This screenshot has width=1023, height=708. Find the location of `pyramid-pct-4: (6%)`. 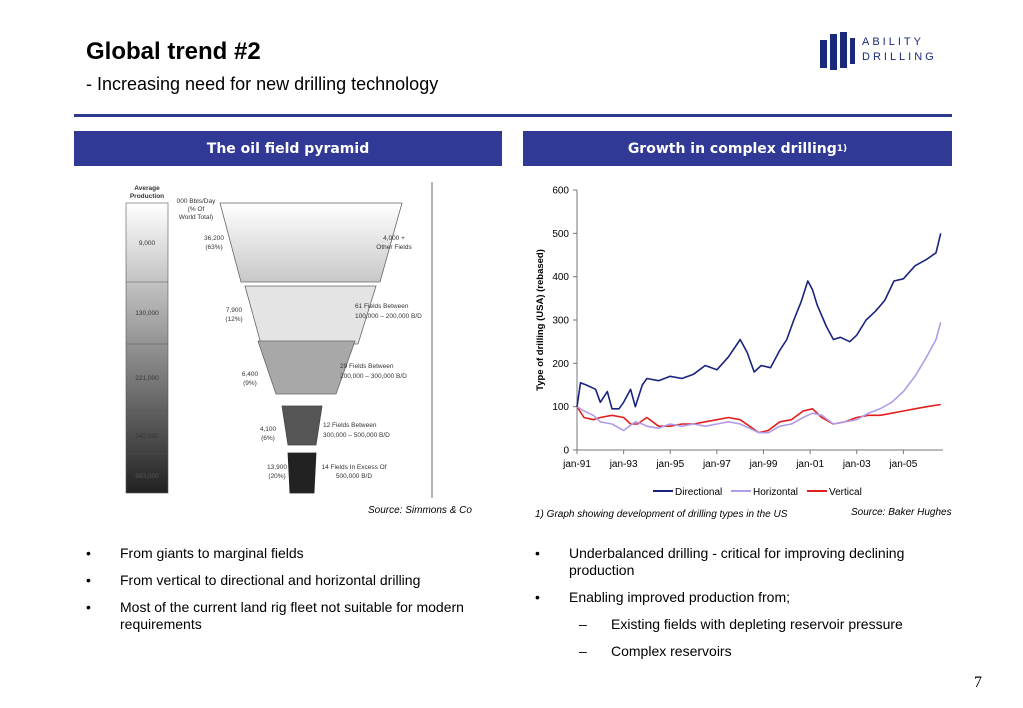

pyramid-pct-4: (6%) is located at coordinates (268, 438).